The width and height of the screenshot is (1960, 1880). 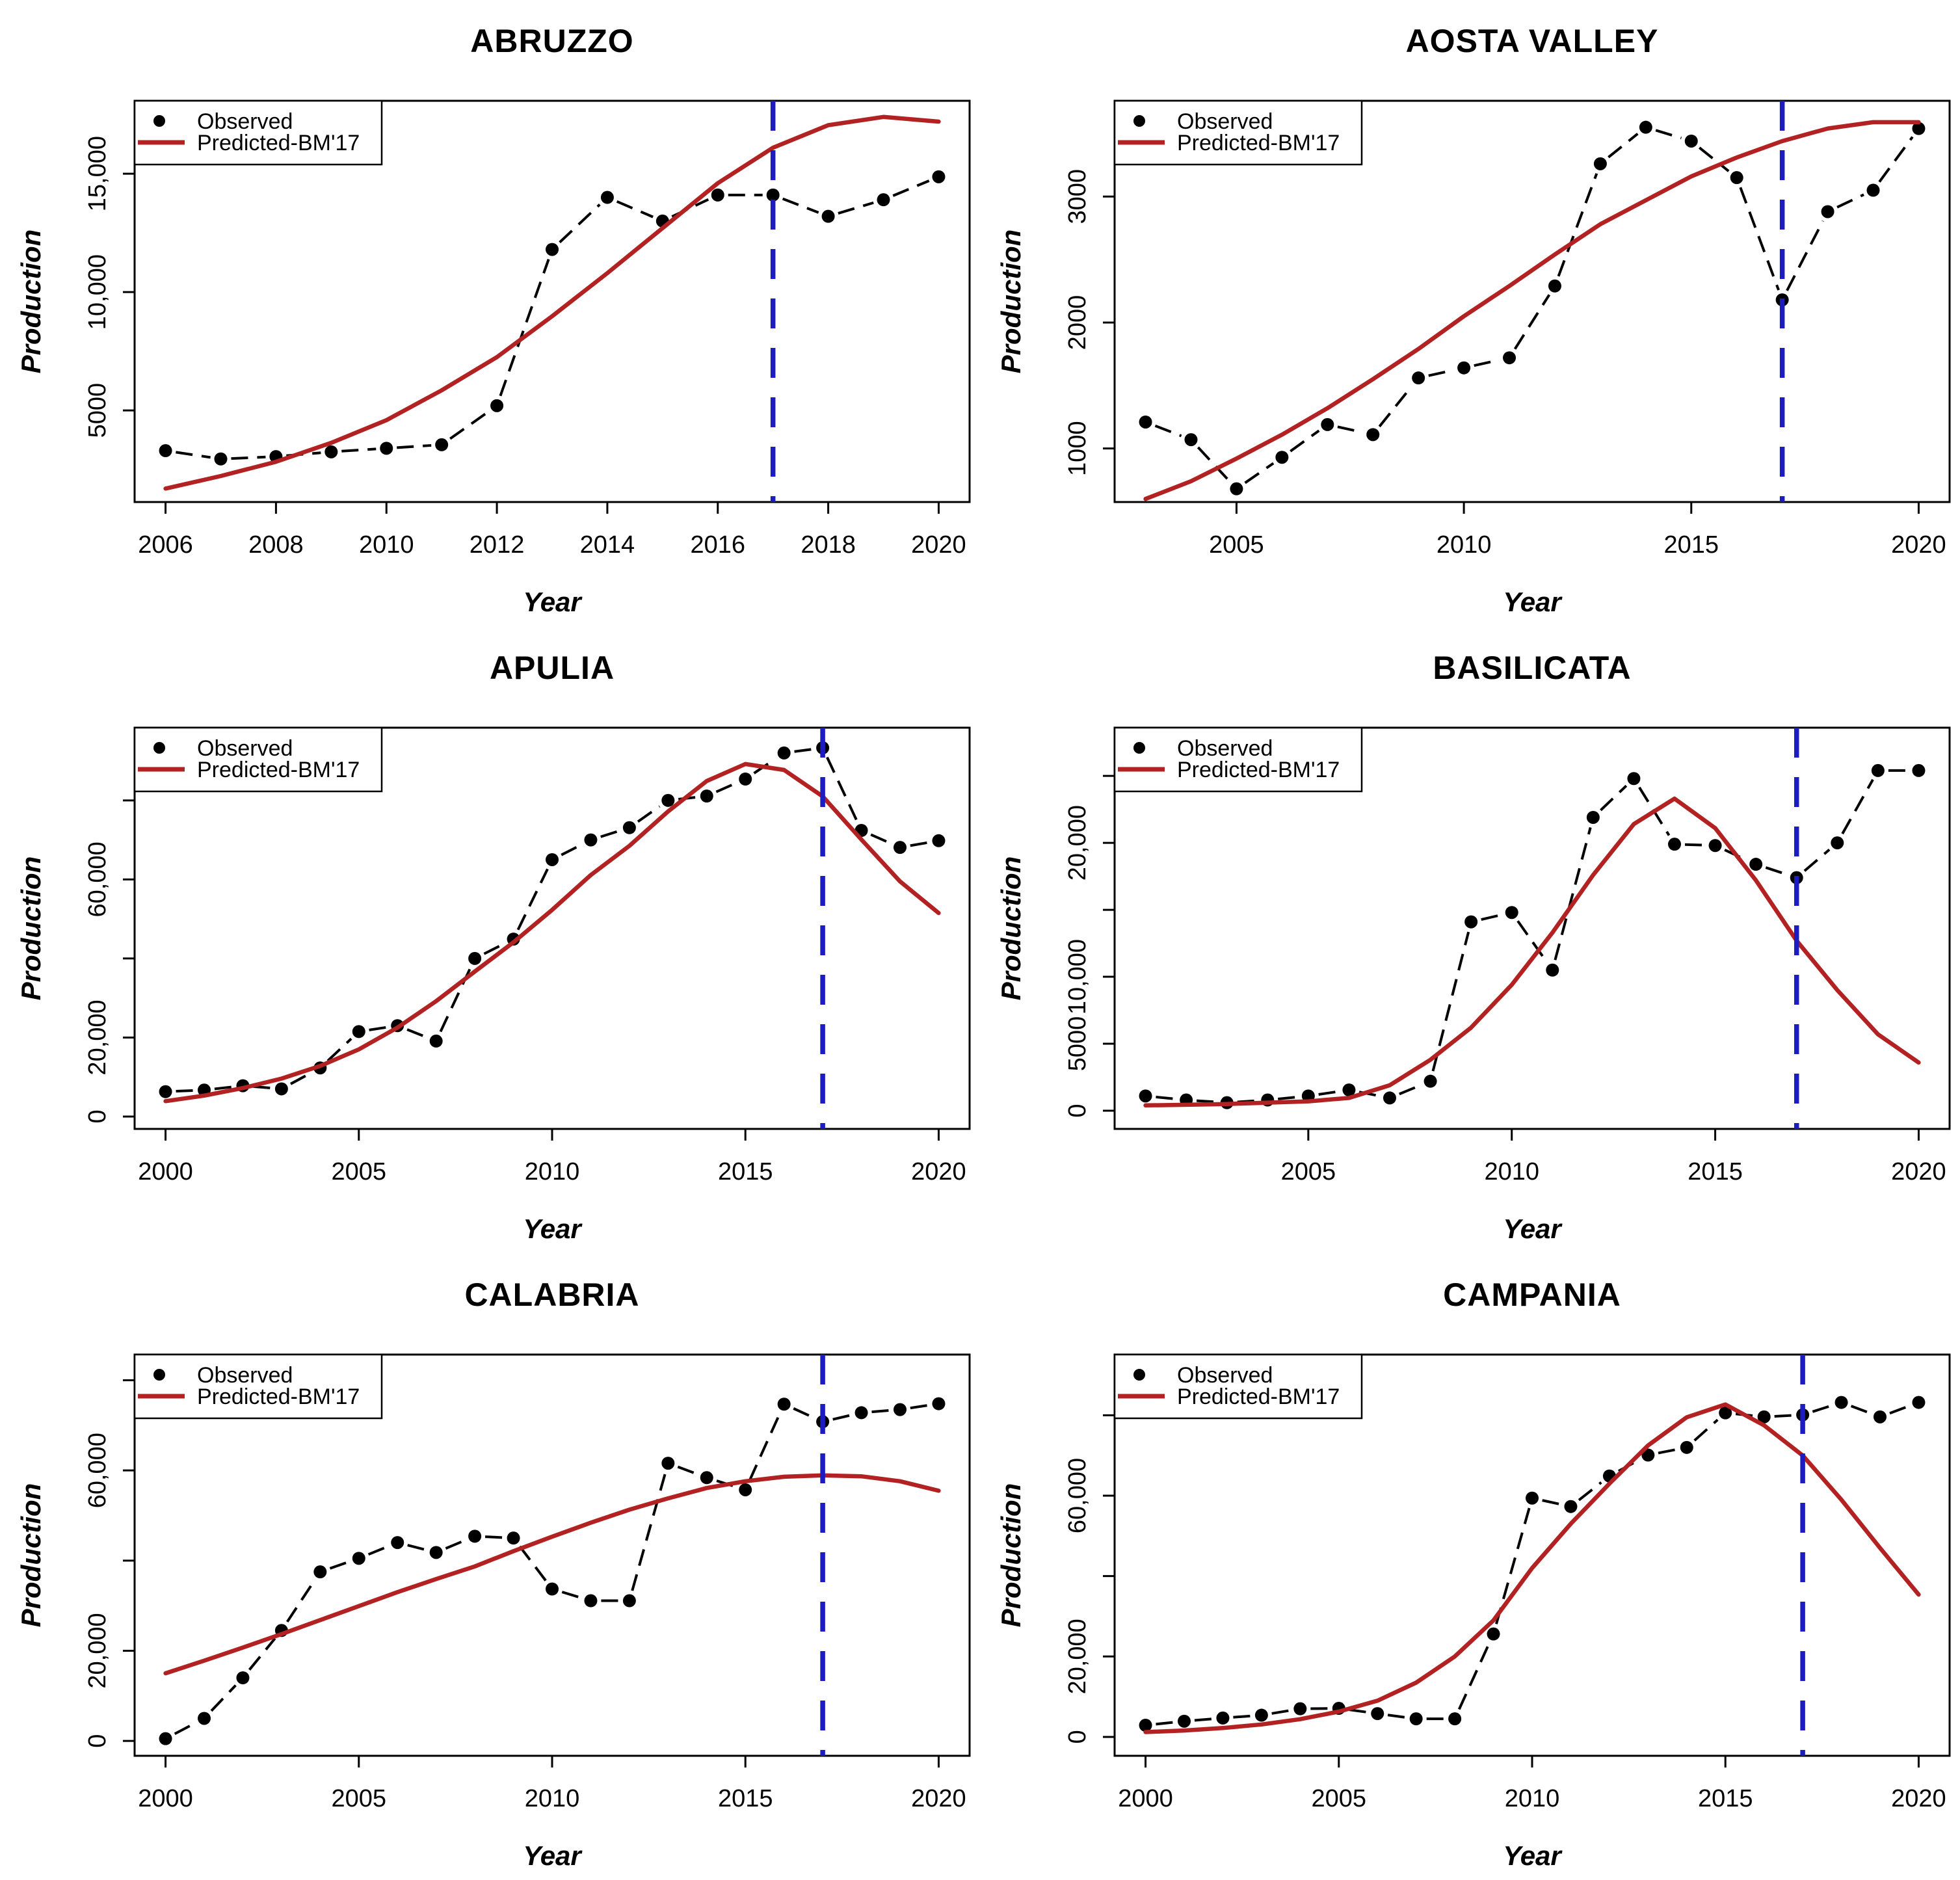 What do you see at coordinates (1089, 322) in the screenshot?
I see `y-axis: 1000 2000 3000` at bounding box center [1089, 322].